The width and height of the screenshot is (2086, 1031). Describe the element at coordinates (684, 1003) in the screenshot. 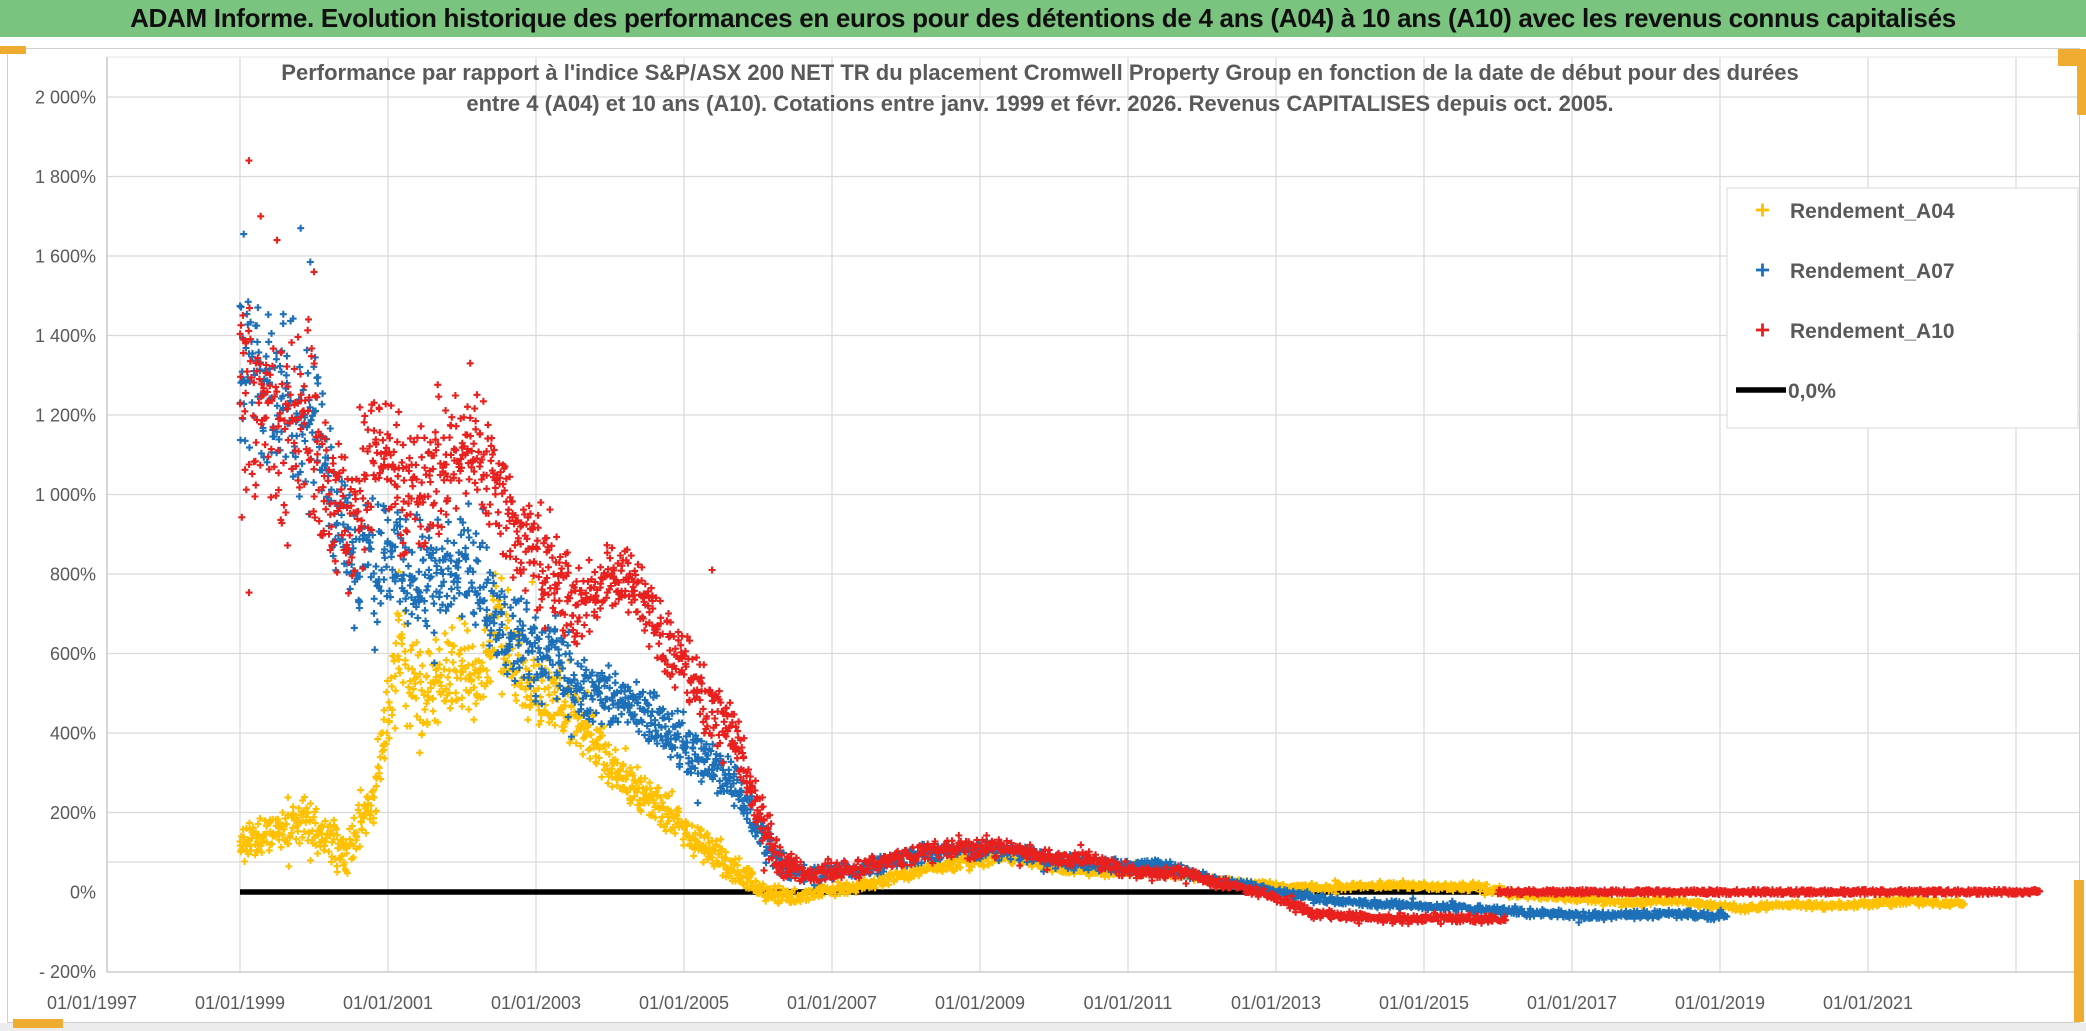

I see `x-tick-label: 01/01/2005` at that location.